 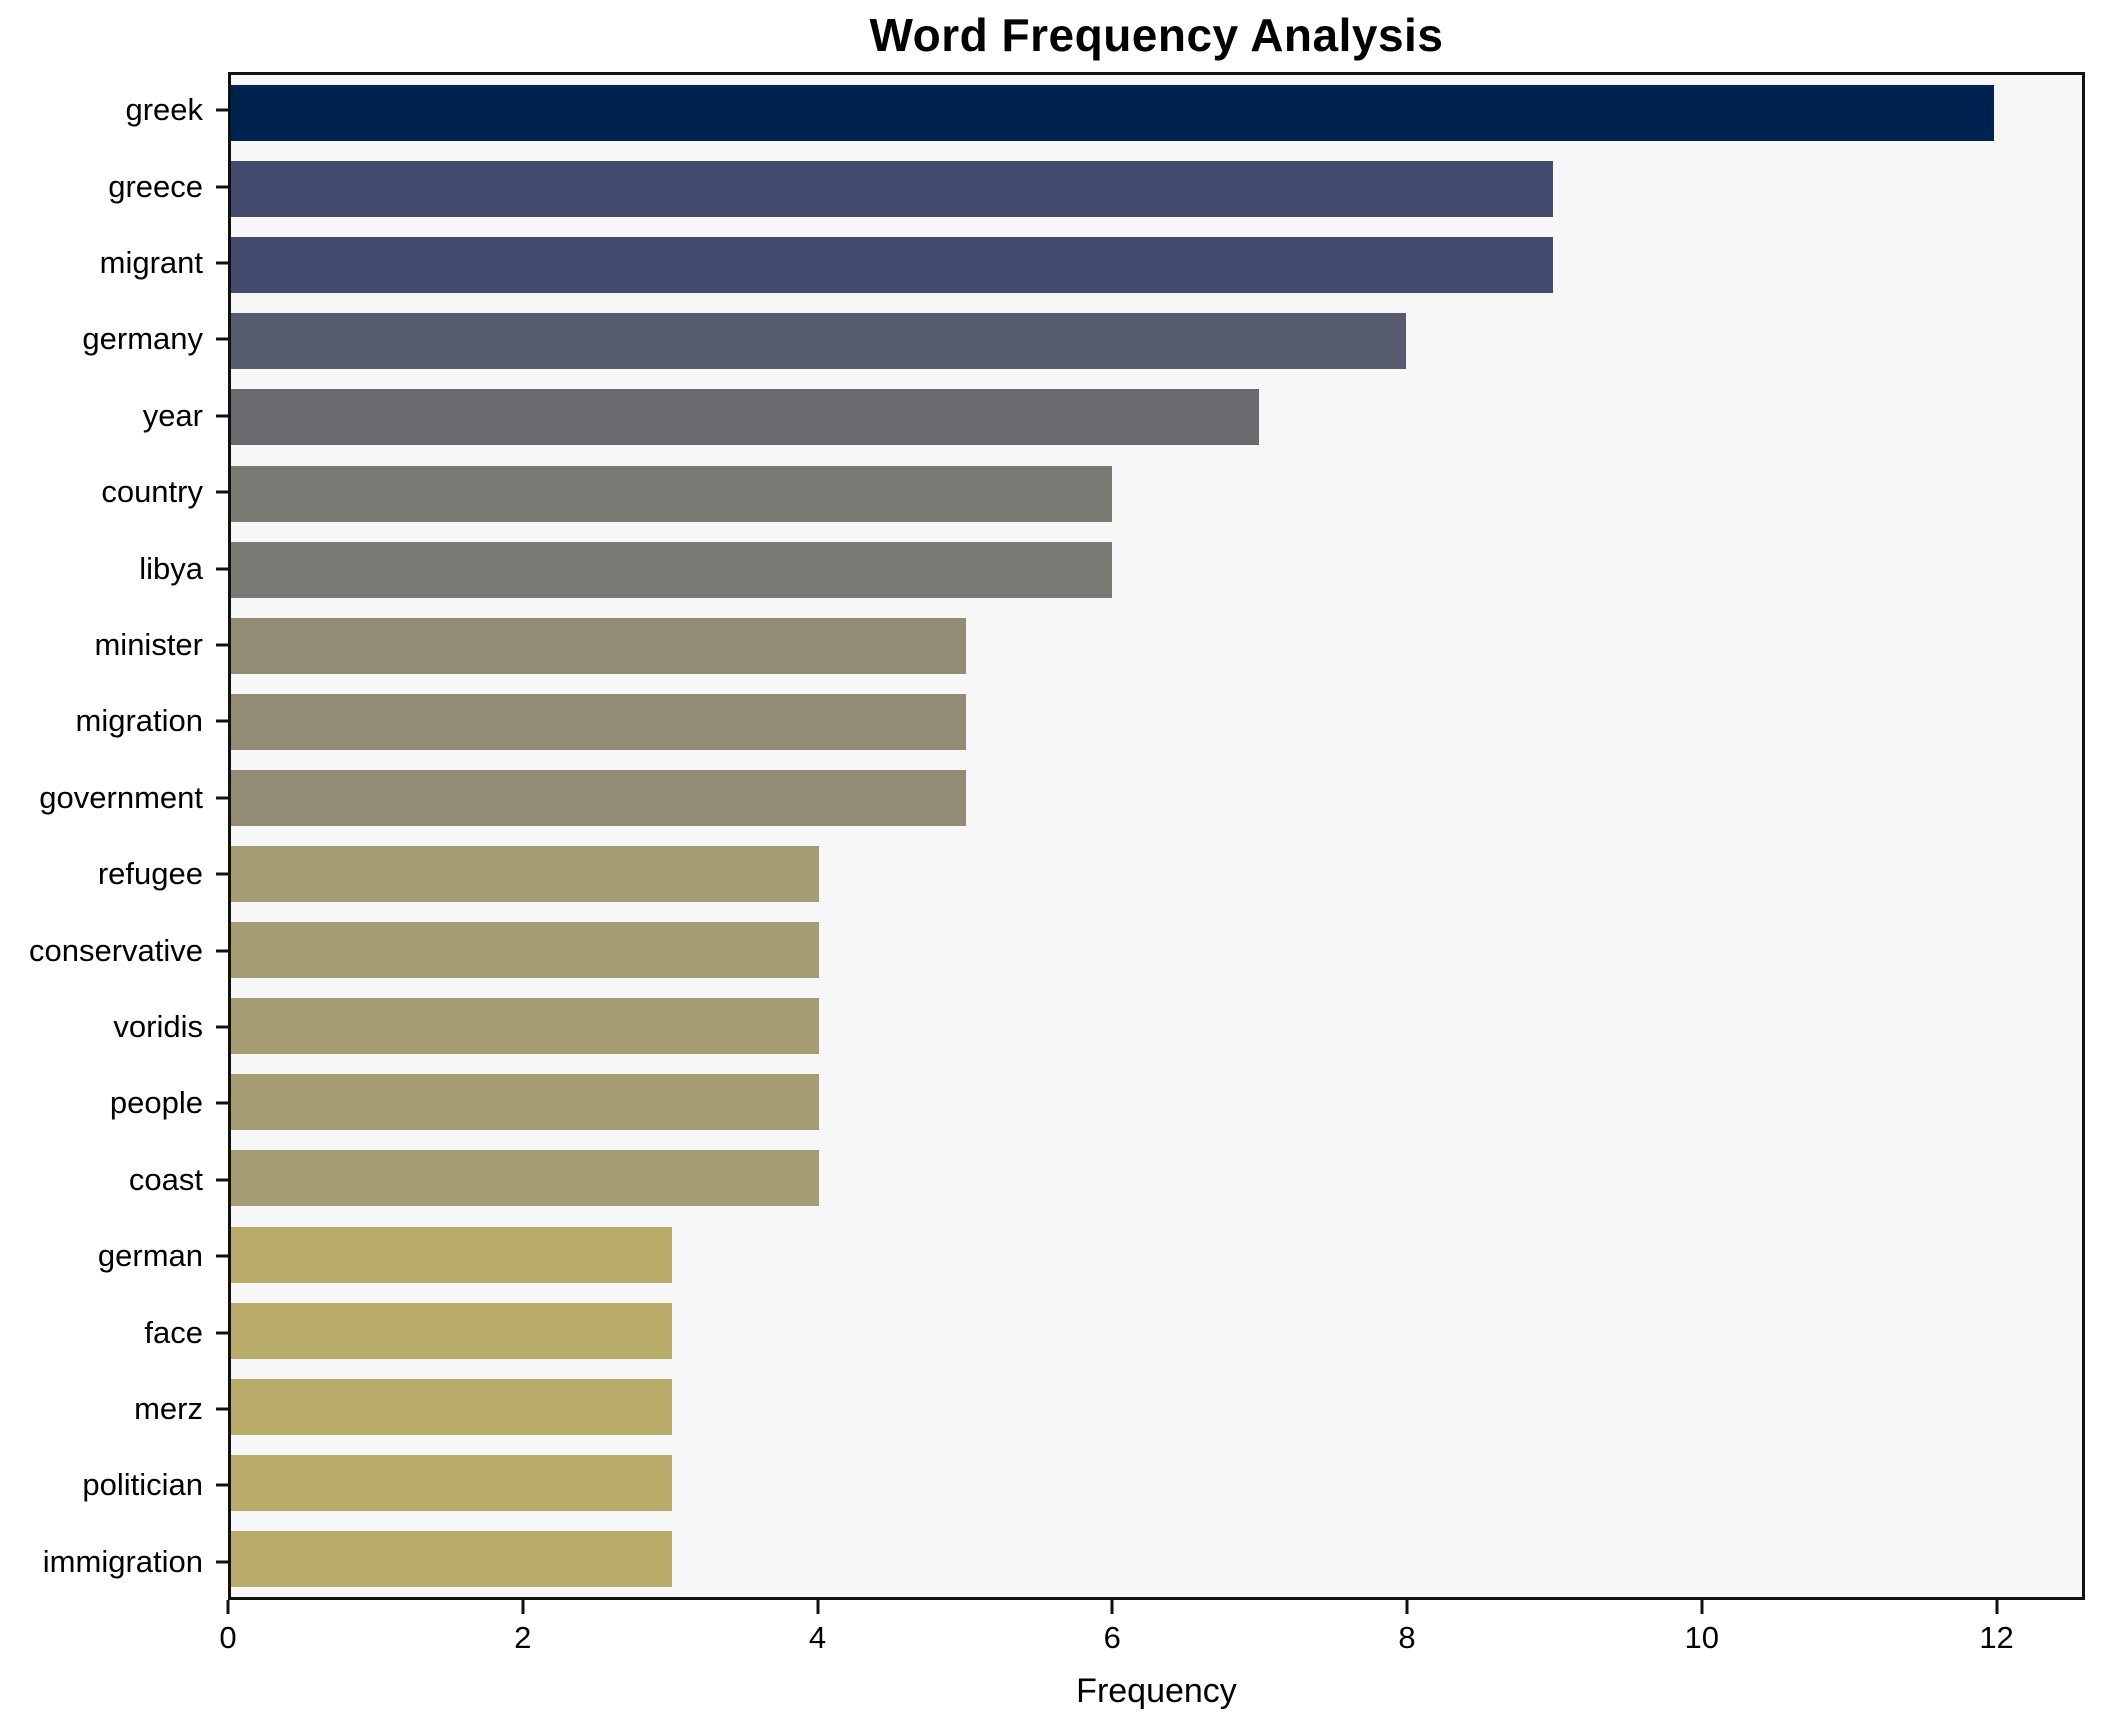 What do you see at coordinates (1407, 1637) in the screenshot?
I see `x-tick-label-8: 8` at bounding box center [1407, 1637].